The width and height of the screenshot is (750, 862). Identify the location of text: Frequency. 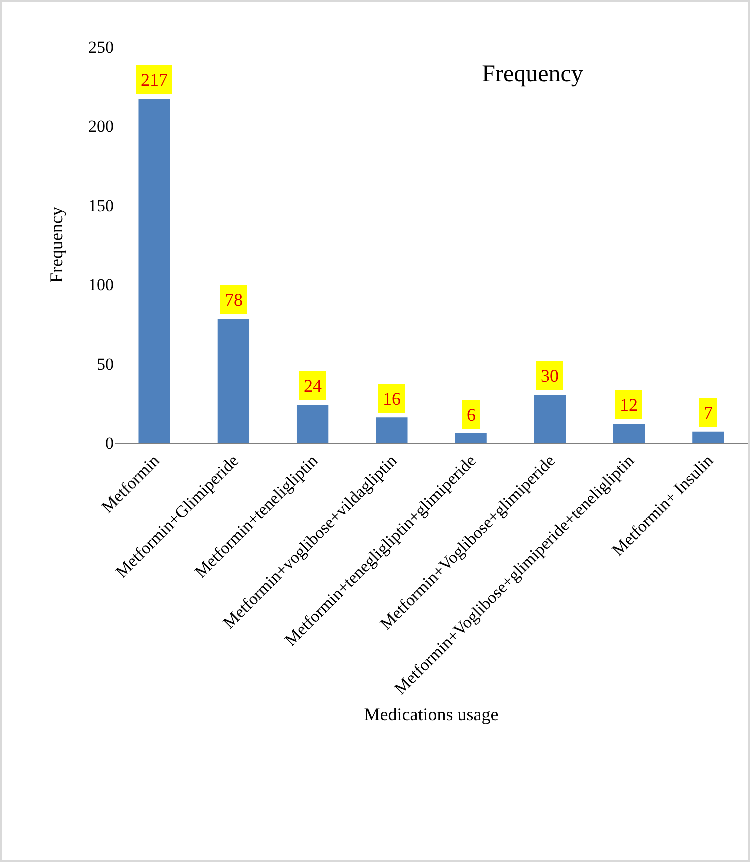
(533, 74).